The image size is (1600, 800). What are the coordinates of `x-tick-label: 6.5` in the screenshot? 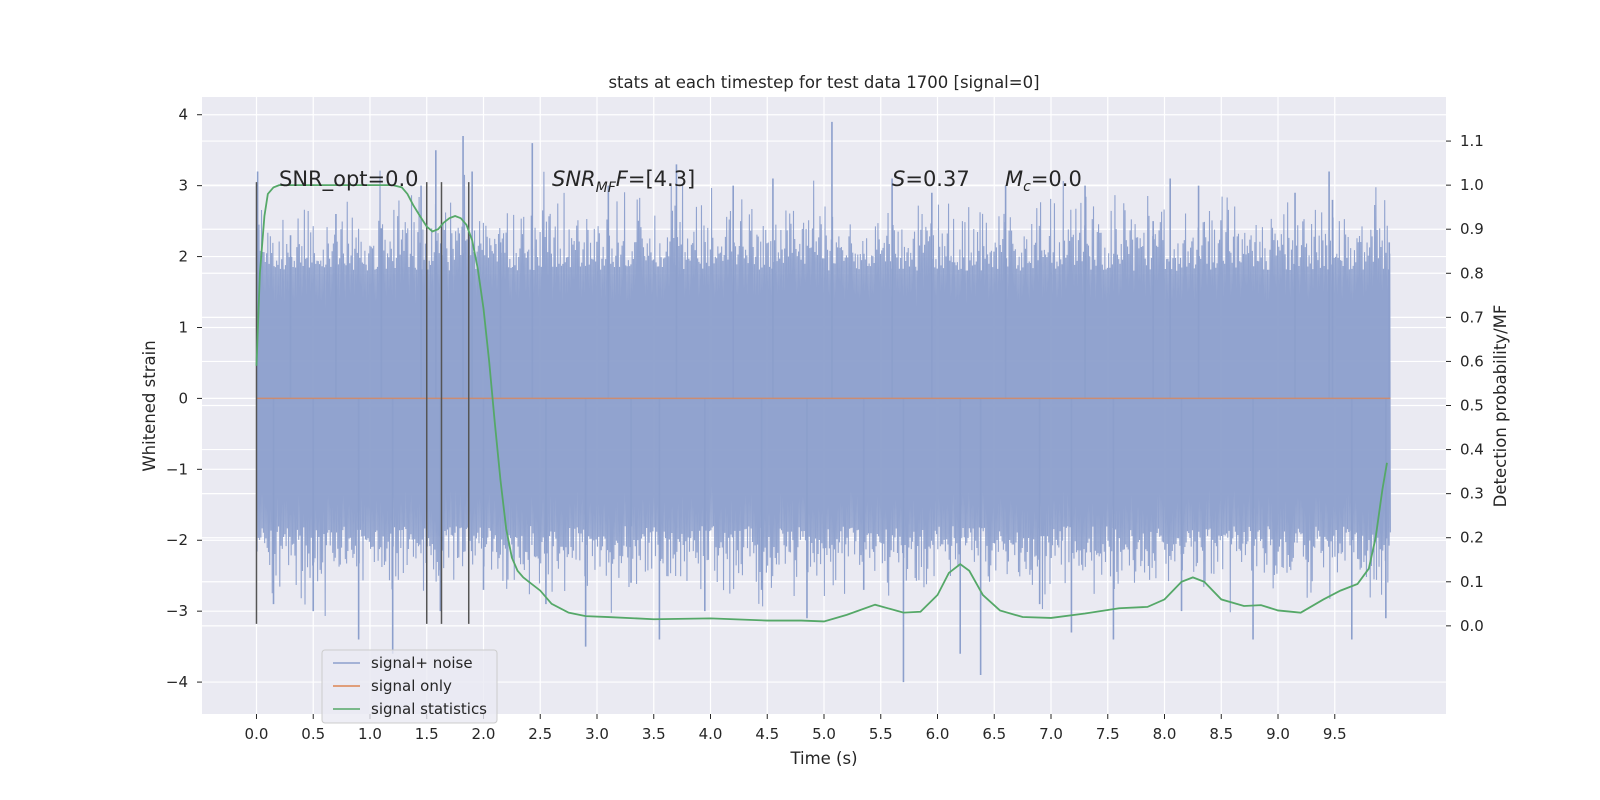 It's located at (994, 734).